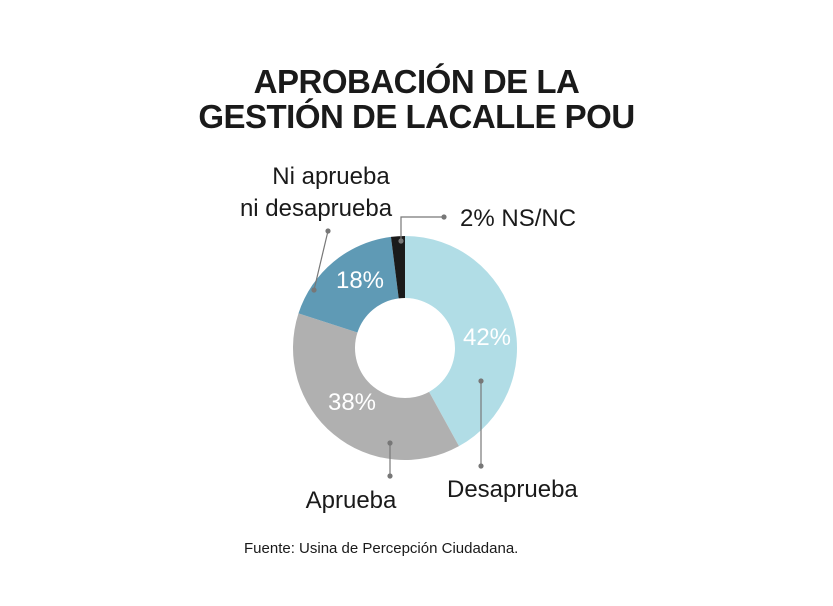  Describe the element at coordinates (518, 218) in the screenshot. I see `category-label-3-0: 2% NS/NC` at that location.